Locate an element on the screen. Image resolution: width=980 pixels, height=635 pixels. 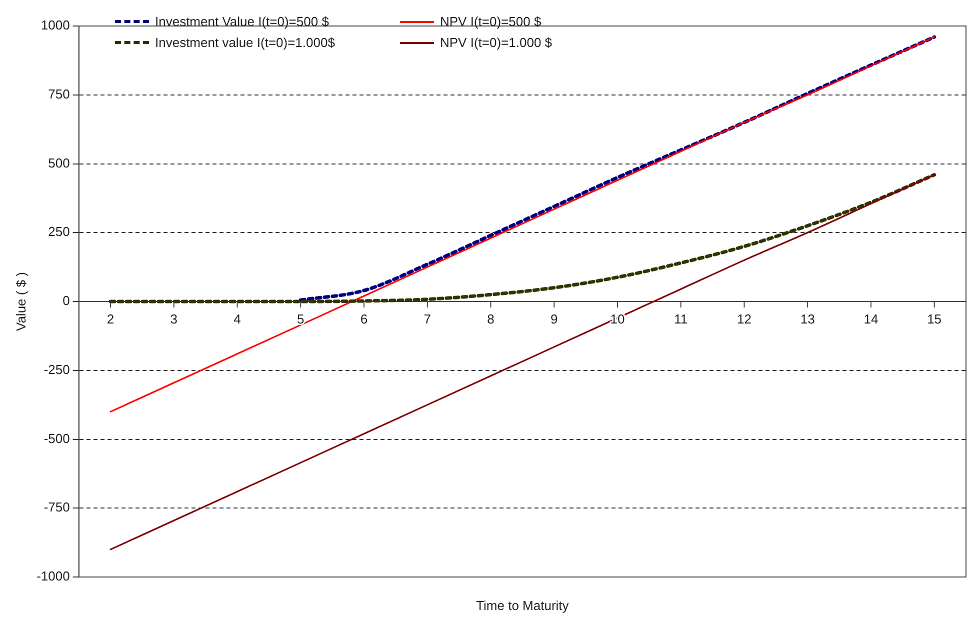
y-tick-label: 750 is located at coordinates (59, 94).